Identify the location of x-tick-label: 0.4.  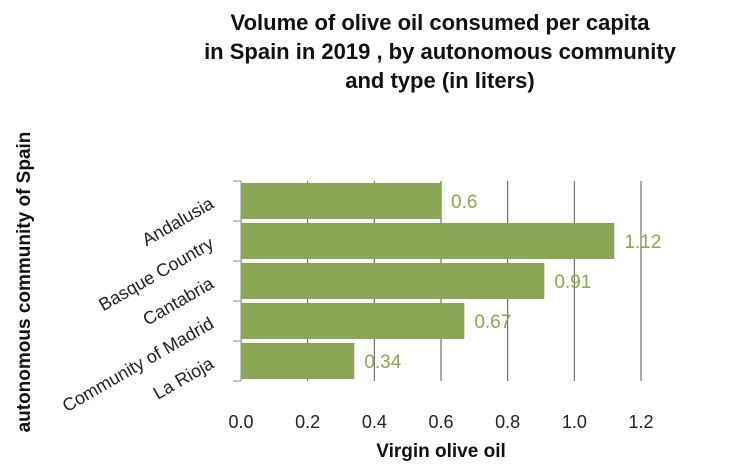
(374, 422).